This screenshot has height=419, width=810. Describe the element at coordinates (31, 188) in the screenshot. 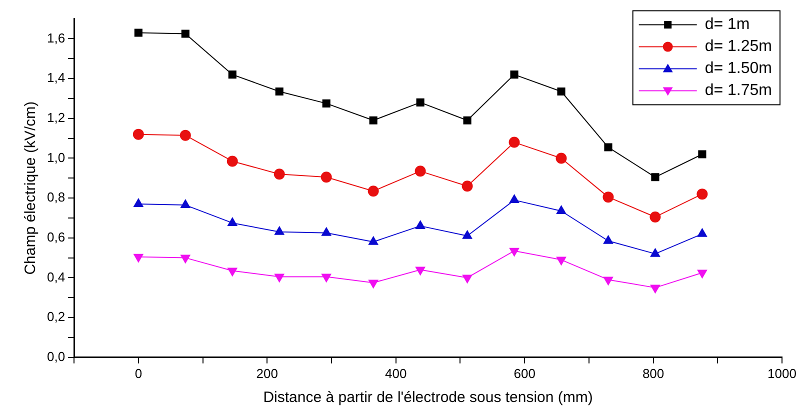

I see `y-axis-title: Champ électrique (kV/cm)` at that location.